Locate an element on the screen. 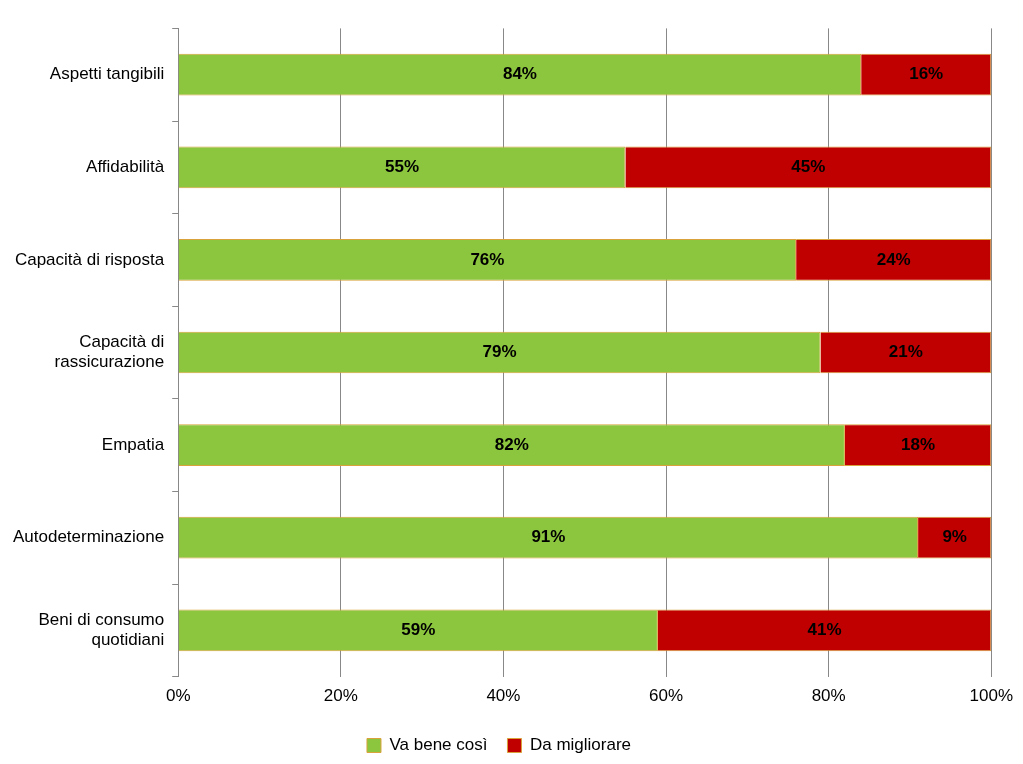 The height and width of the screenshot is (764, 1023). data-label: 16% is located at coordinates (926, 74).